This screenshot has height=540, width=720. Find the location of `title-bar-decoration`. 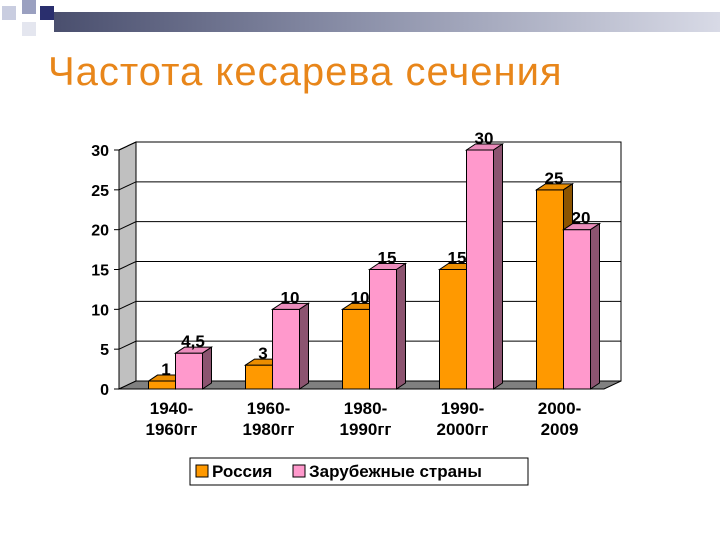

title-bar-decoration is located at coordinates (387, 22).